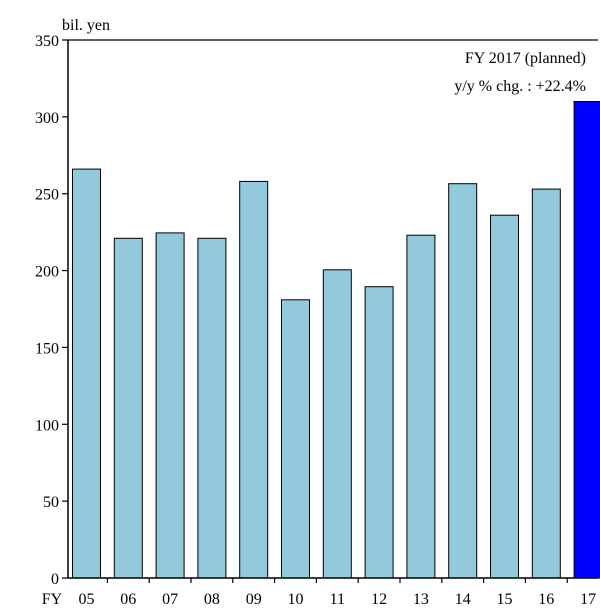  I want to click on y-tick-label: 250, so click(47, 195).